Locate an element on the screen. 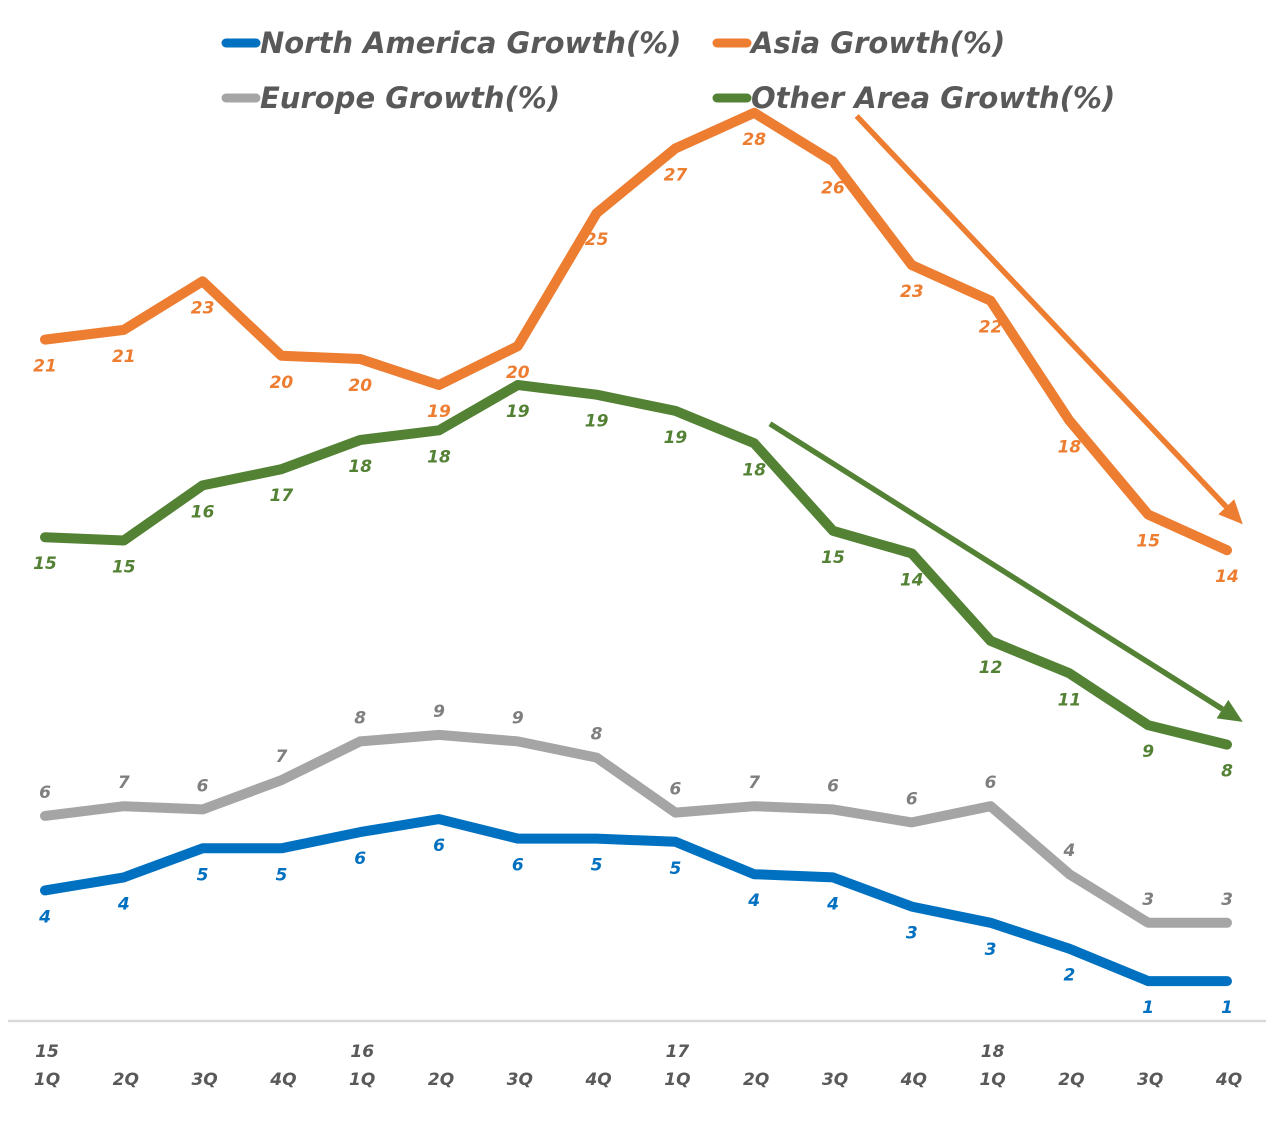 The height and width of the screenshot is (1131, 1280). legend-label-europe: Europe Growth(%) is located at coordinates (410, 98).